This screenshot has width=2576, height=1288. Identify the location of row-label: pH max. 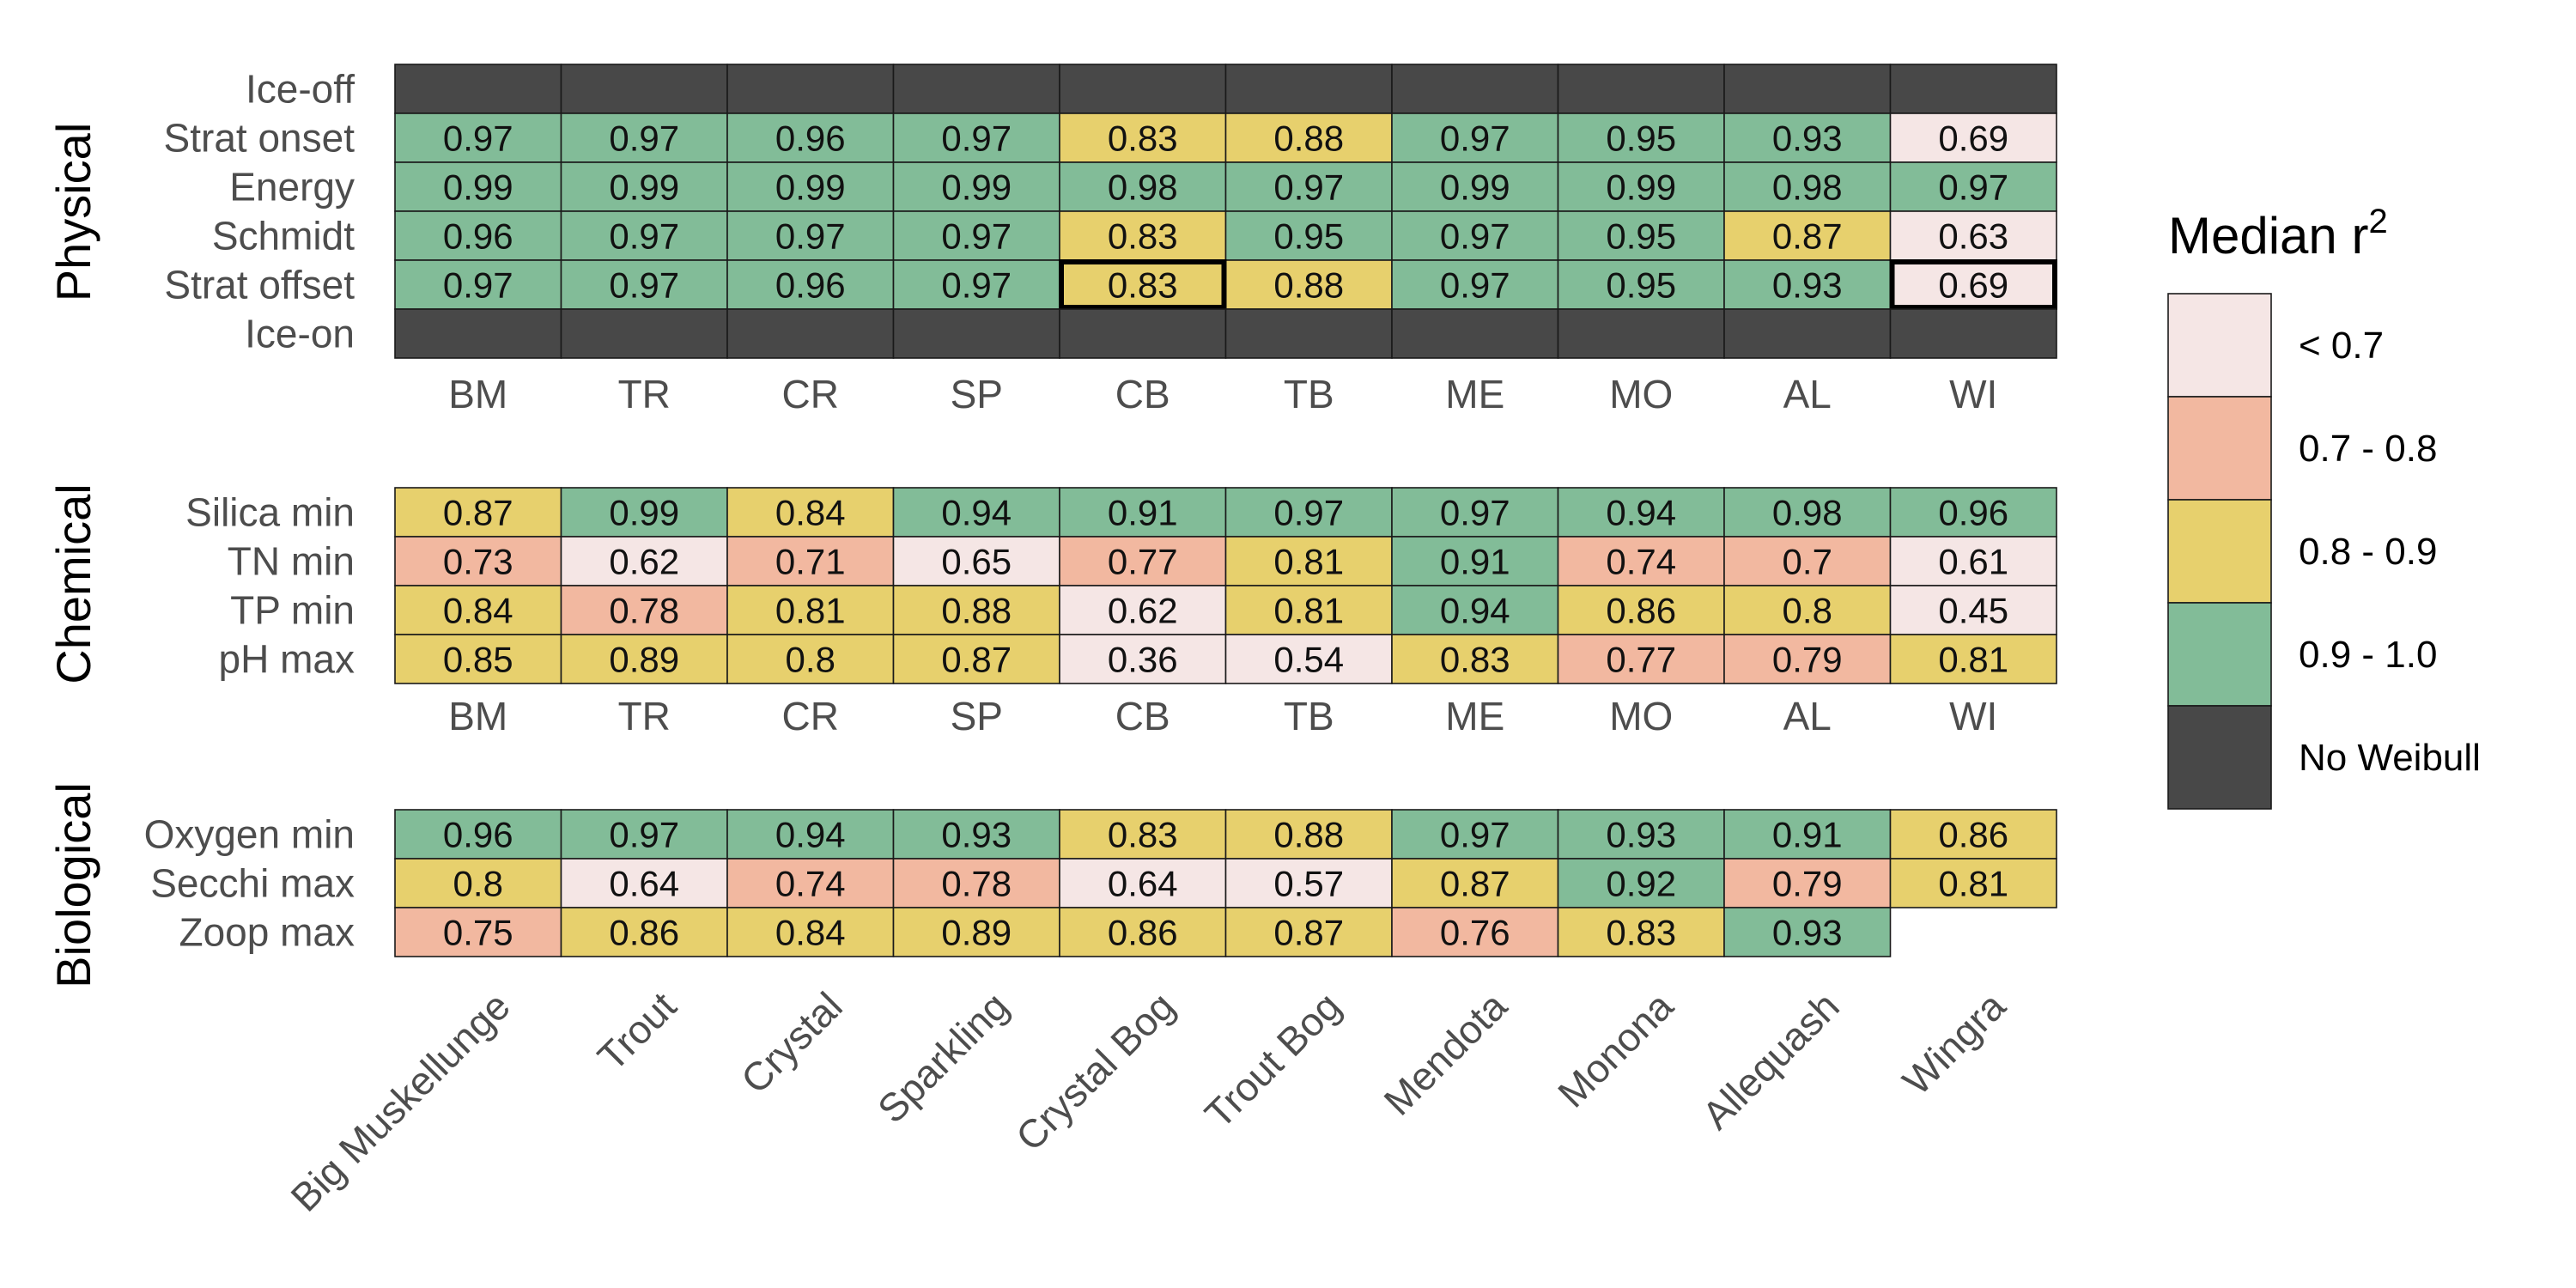
(287, 660).